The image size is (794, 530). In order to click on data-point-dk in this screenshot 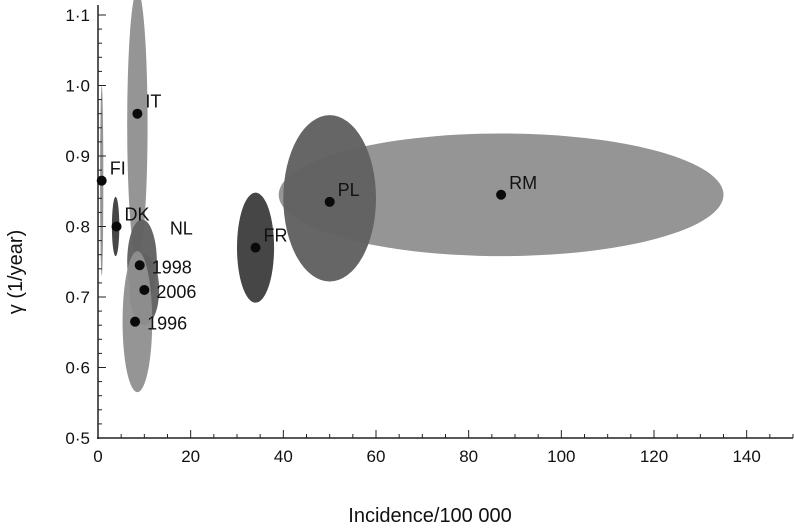, I will do `click(116, 226)`.